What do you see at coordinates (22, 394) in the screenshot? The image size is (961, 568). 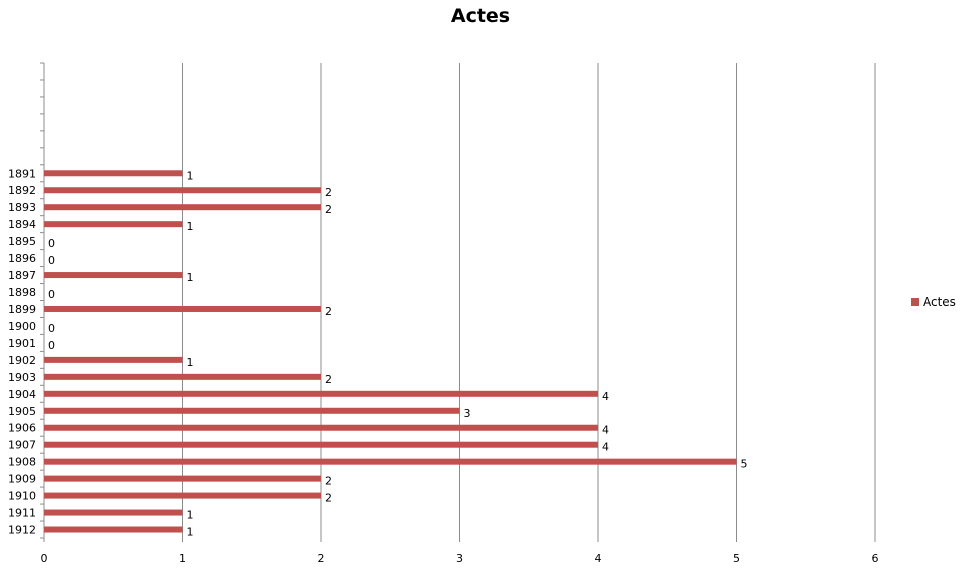 I see `category-label: 1904` at bounding box center [22, 394].